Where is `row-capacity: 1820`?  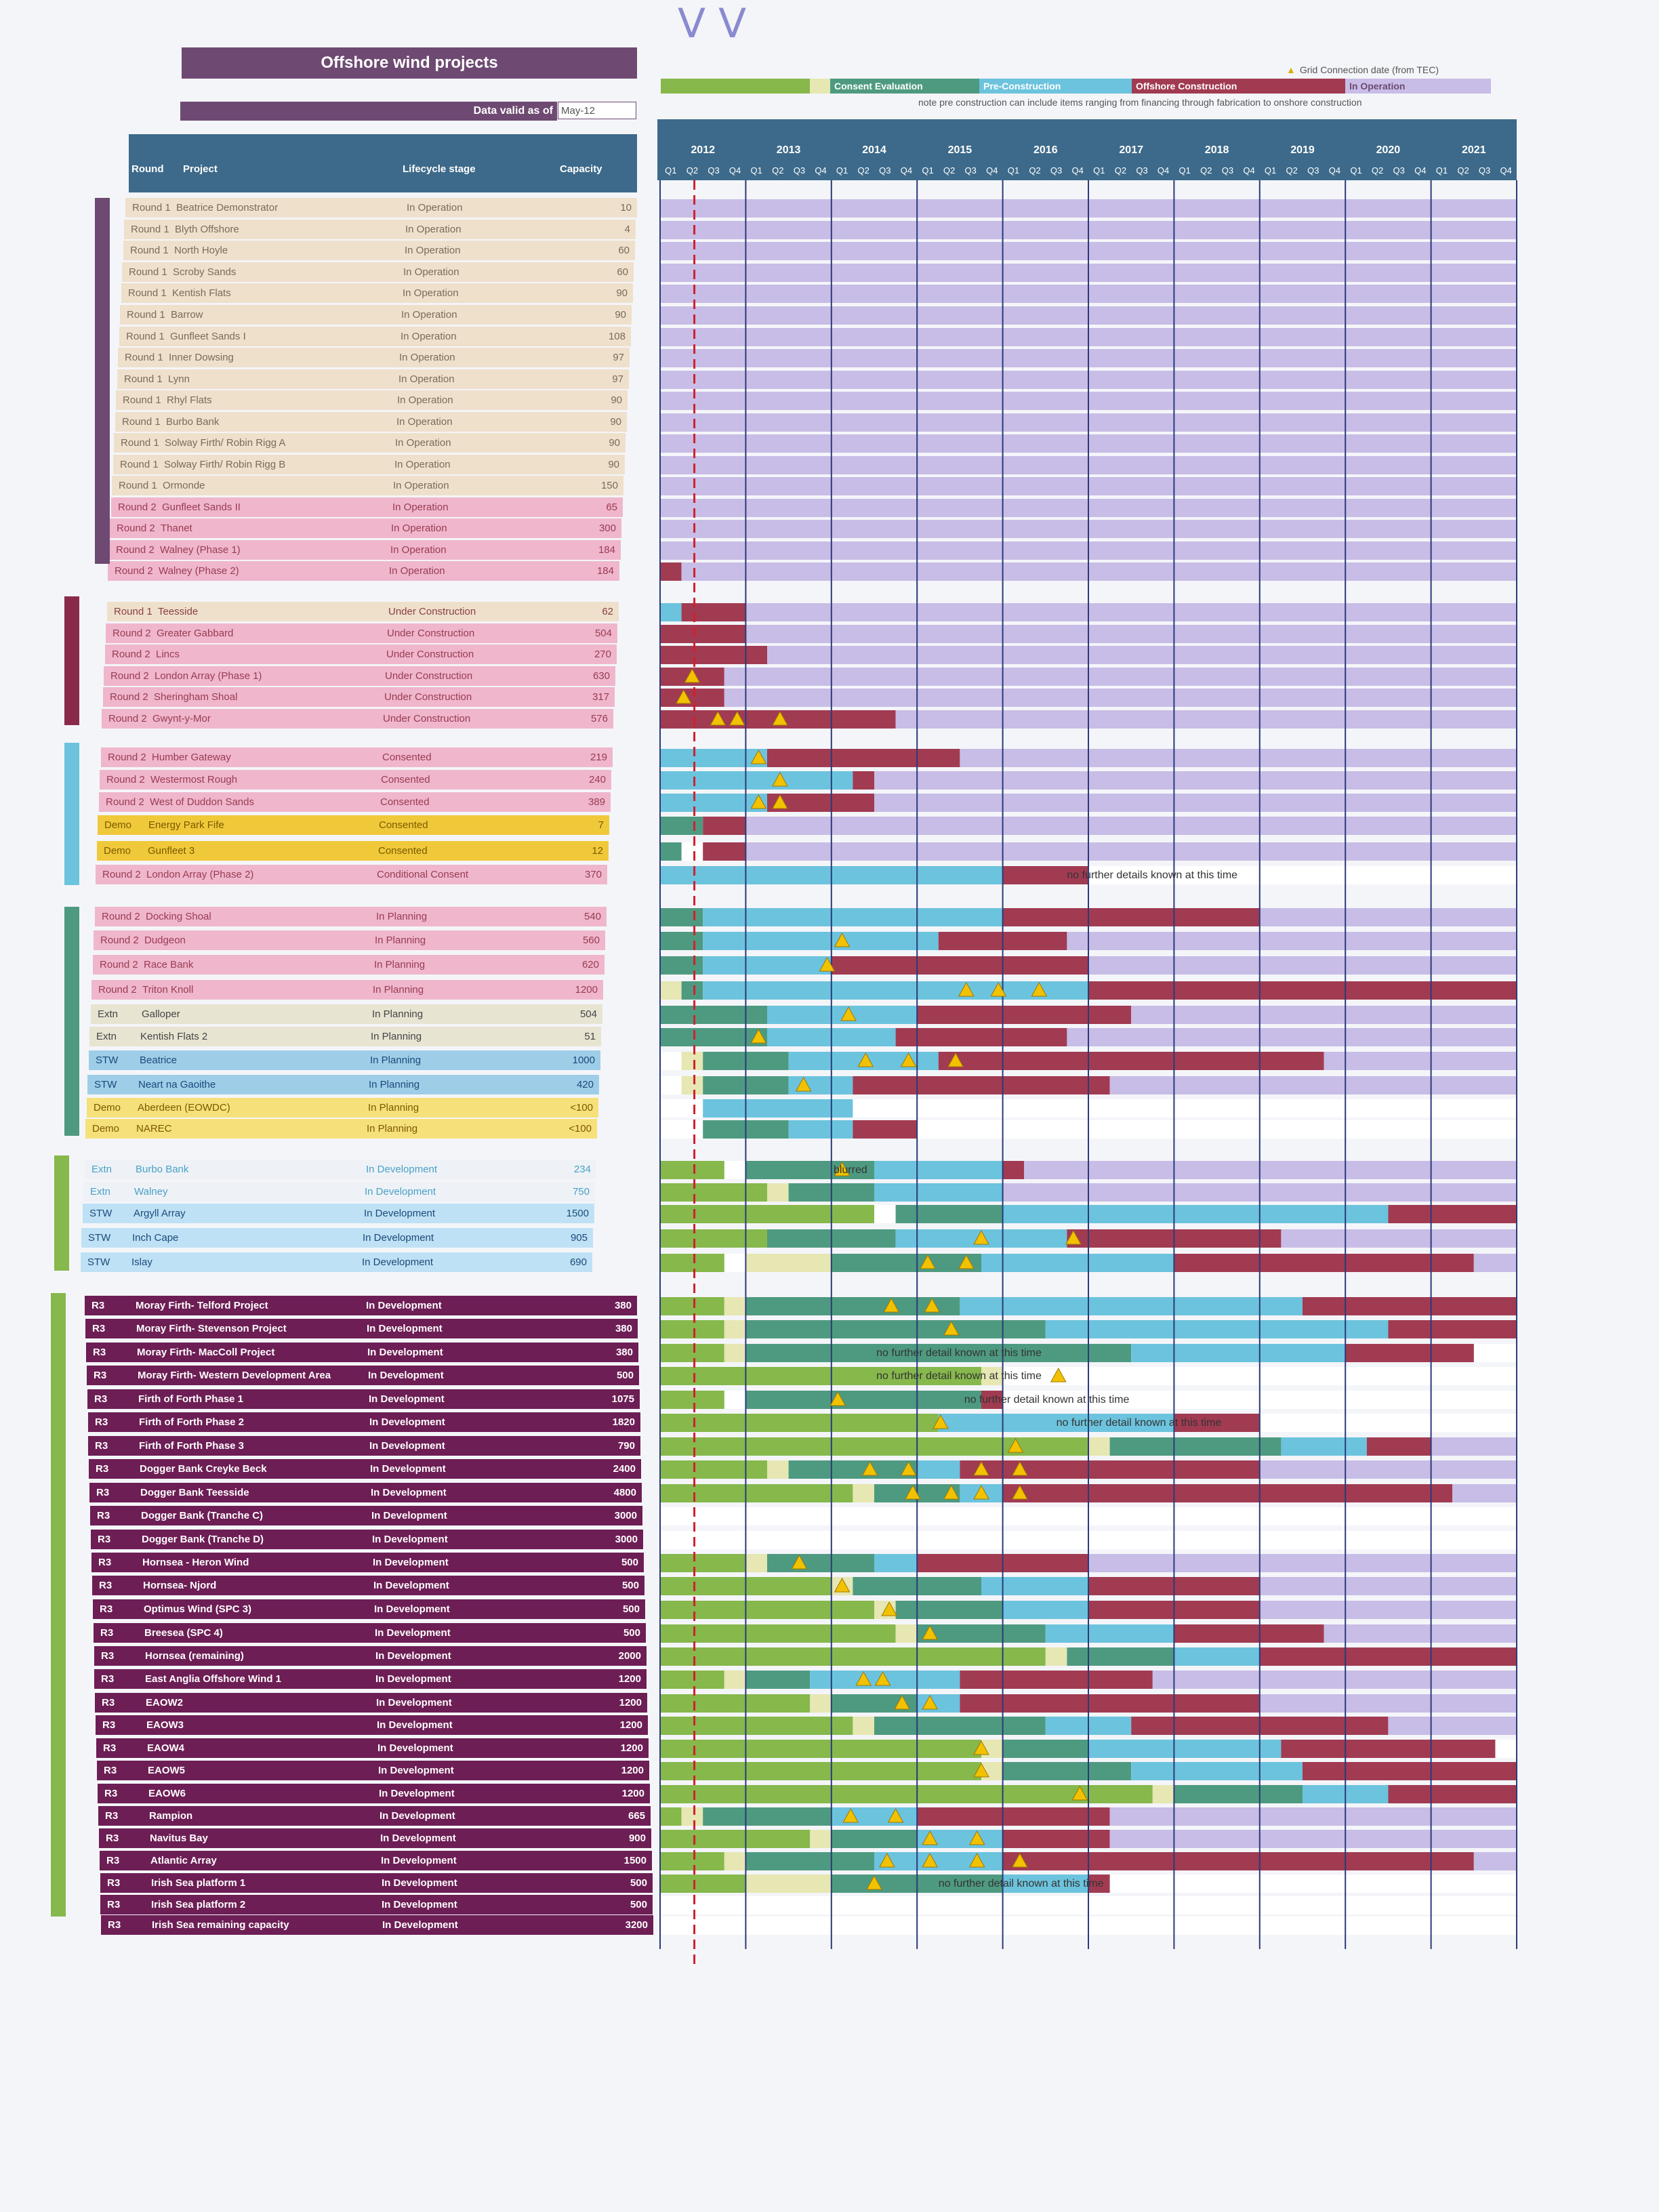 row-capacity: 1820 is located at coordinates (623, 1422).